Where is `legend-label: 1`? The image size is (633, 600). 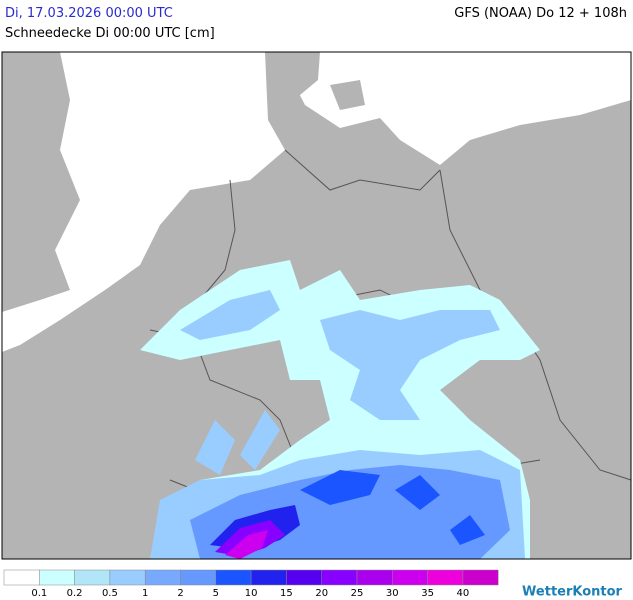
legend-label: 1 is located at coordinates (145, 593).